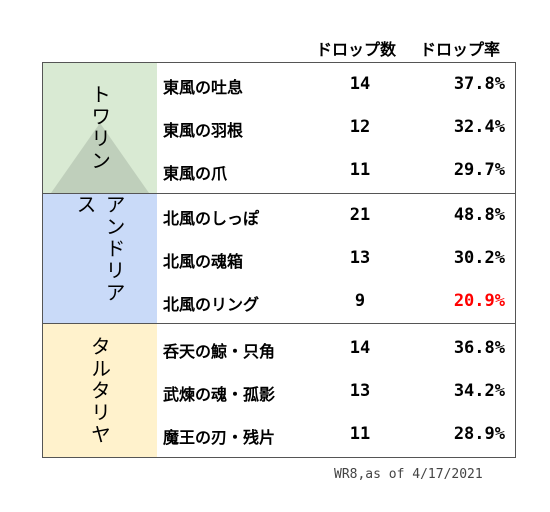  I want to click on item-count: 21, so click(360, 215).